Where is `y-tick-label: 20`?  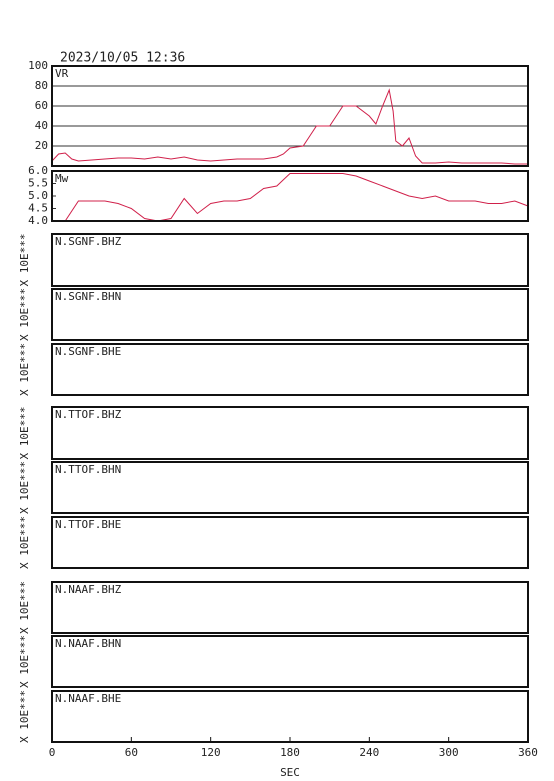 y-tick-label: 20 is located at coordinates (41, 145).